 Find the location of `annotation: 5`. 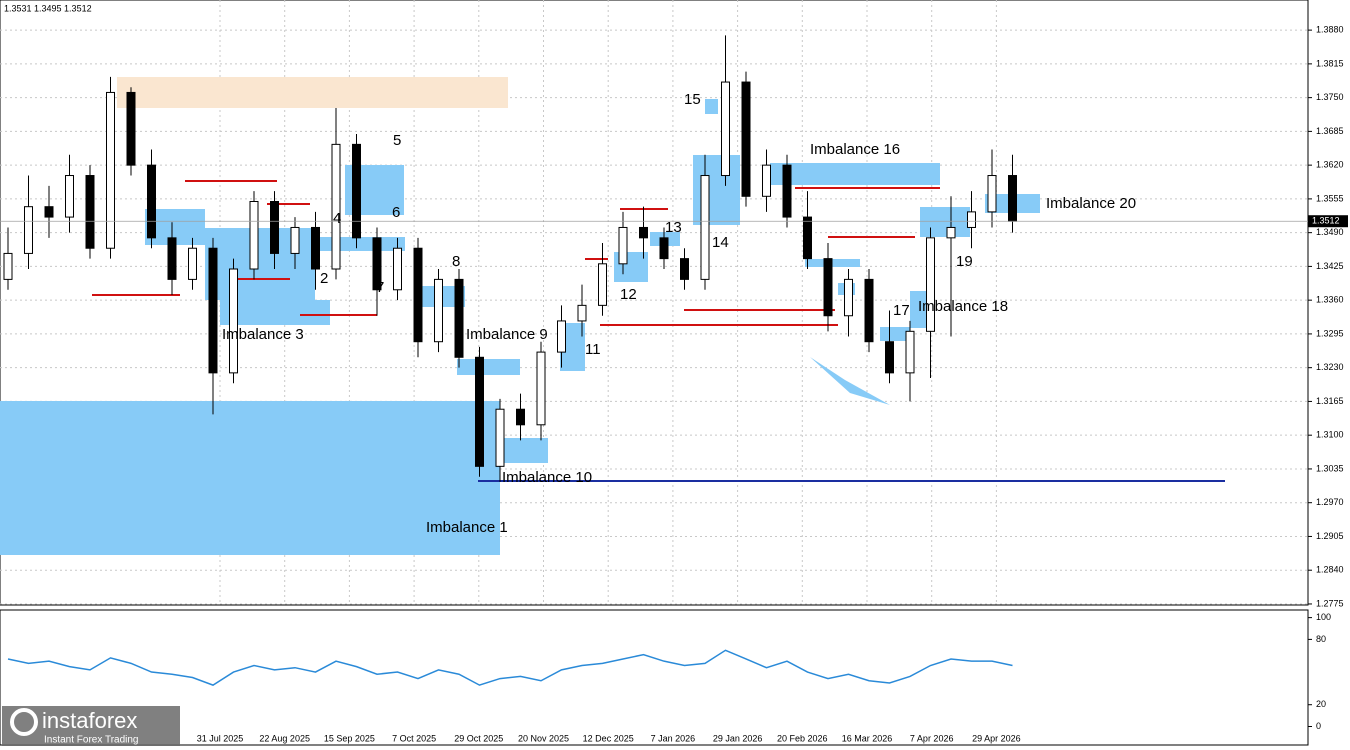

annotation: 5 is located at coordinates (397, 140).